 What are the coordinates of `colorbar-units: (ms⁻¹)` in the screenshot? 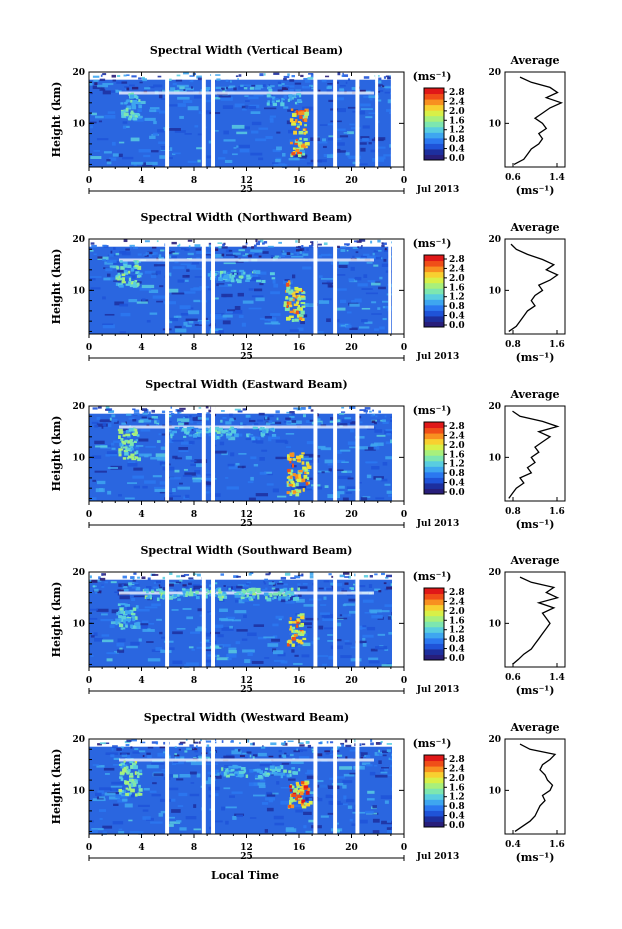 It's located at (432, 743).